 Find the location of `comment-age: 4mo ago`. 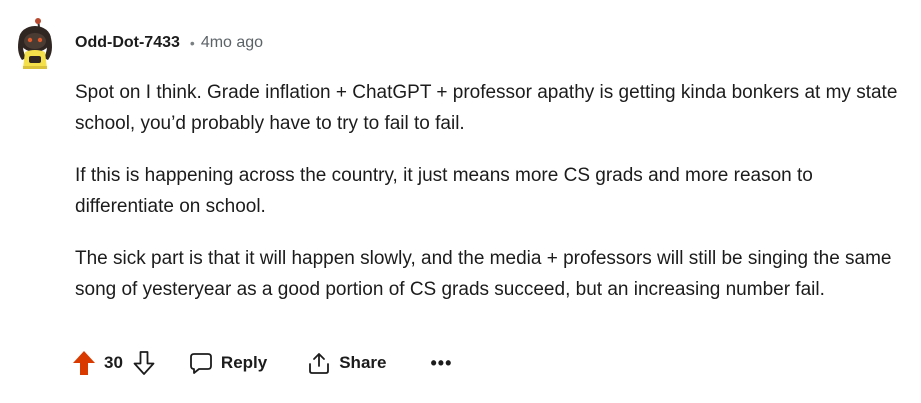

comment-age: 4mo ago is located at coordinates (232, 42).